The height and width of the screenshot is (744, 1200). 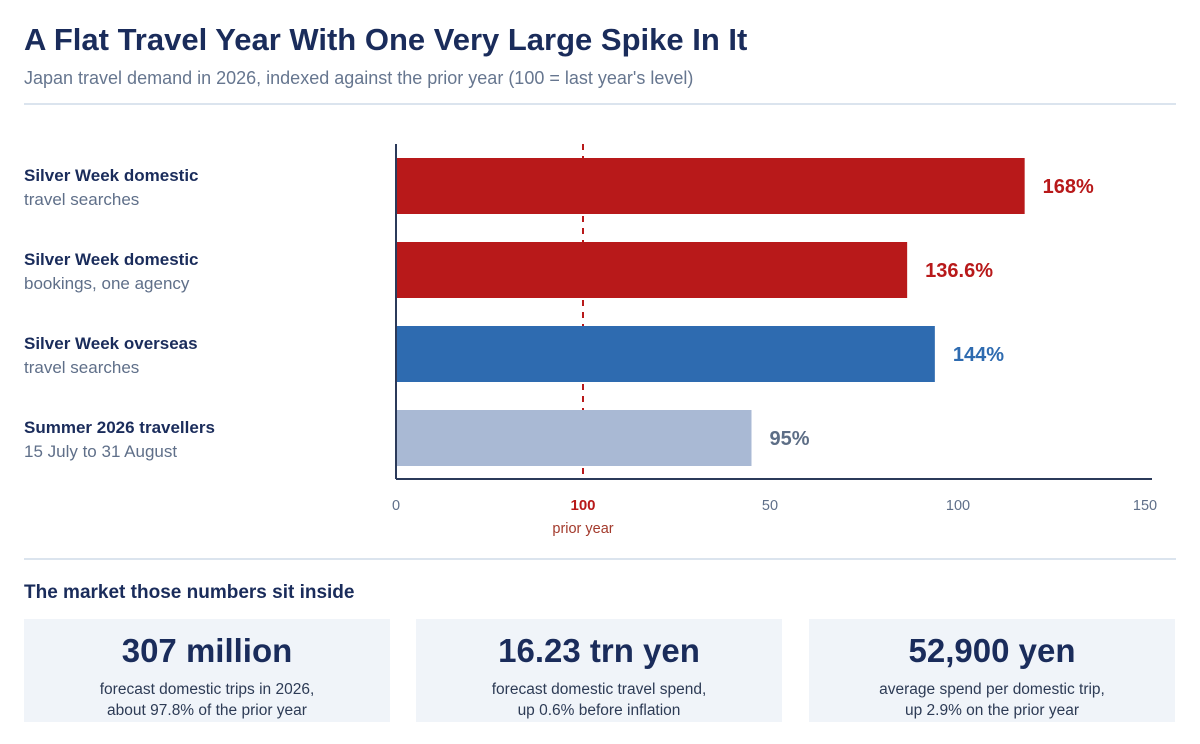 What do you see at coordinates (992, 650) in the screenshot?
I see `stat-value: 52,900 yen` at bounding box center [992, 650].